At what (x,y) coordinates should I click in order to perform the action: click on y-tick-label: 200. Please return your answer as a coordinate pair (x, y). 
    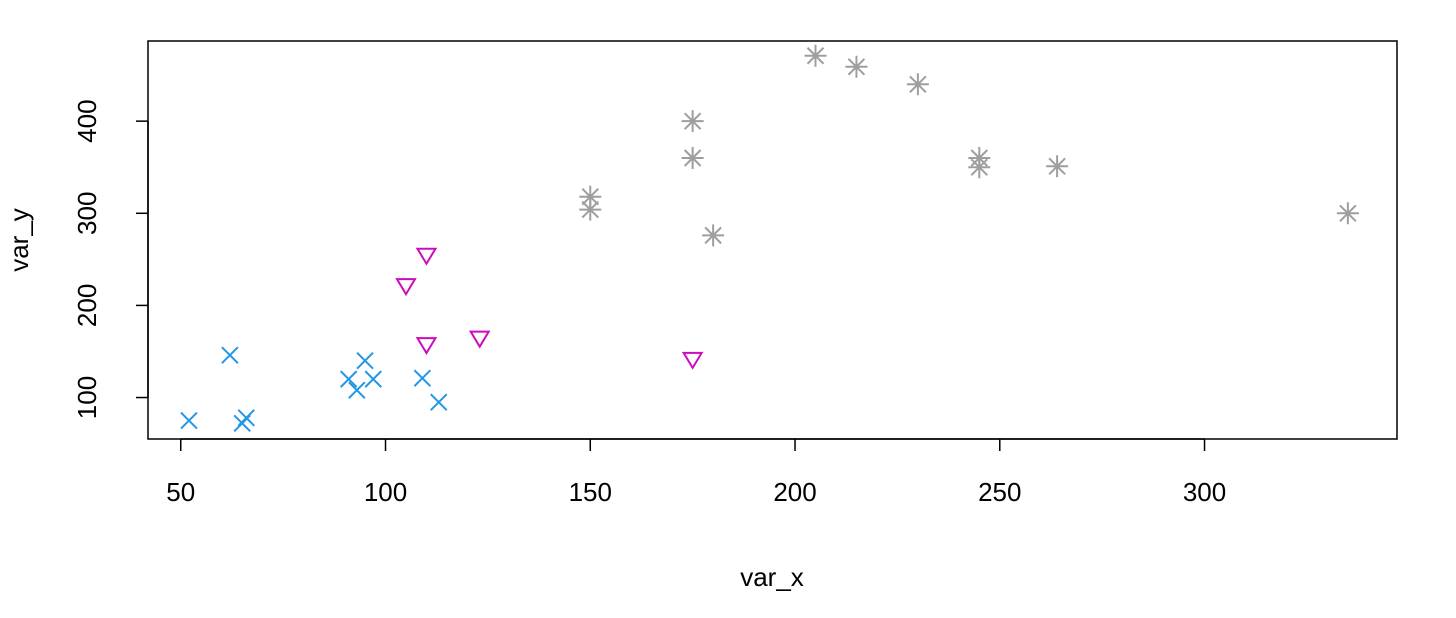
    Looking at the image, I should click on (87, 305).